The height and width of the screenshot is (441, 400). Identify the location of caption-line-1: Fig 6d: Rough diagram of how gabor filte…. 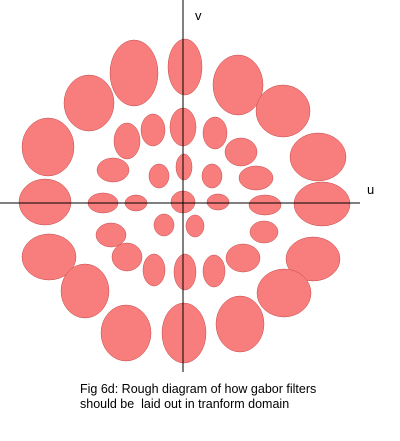
(198, 389).